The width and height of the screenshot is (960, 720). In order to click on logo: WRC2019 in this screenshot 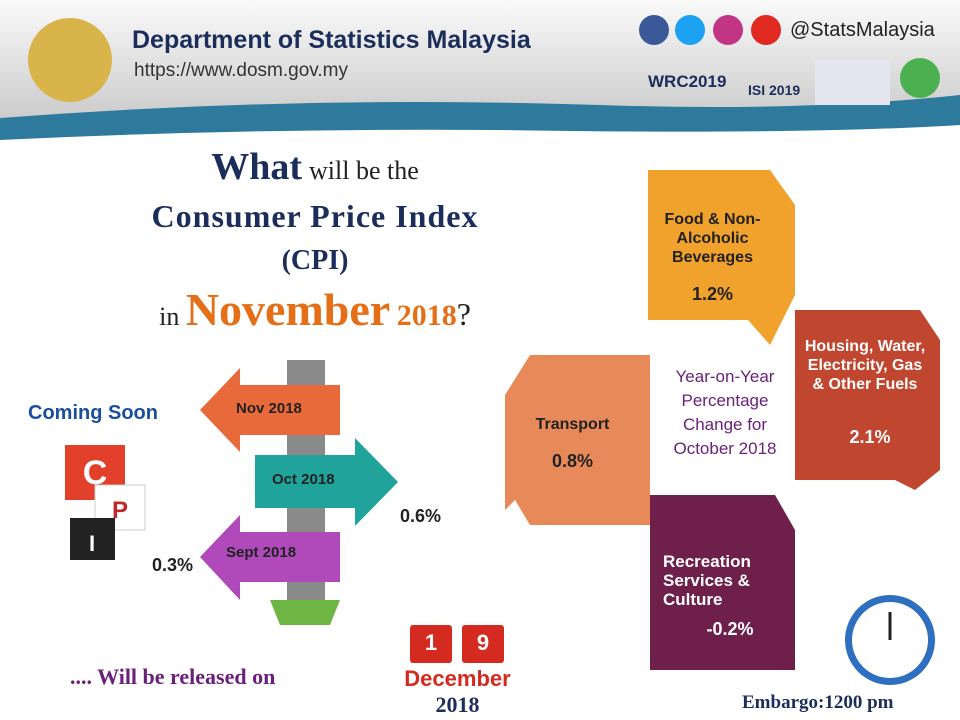, I will do `click(687, 81)`.